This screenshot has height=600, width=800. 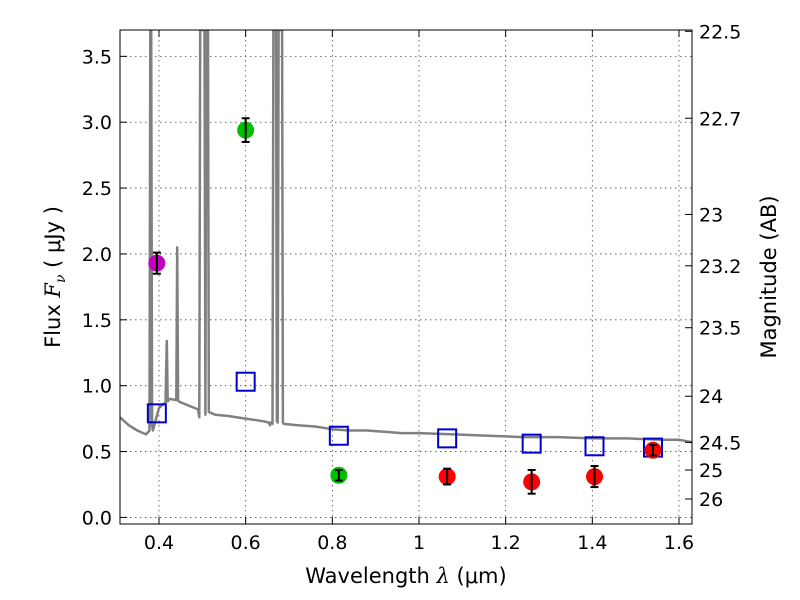 What do you see at coordinates (97, 189) in the screenshot?
I see `y-tick-label: 2.5` at bounding box center [97, 189].